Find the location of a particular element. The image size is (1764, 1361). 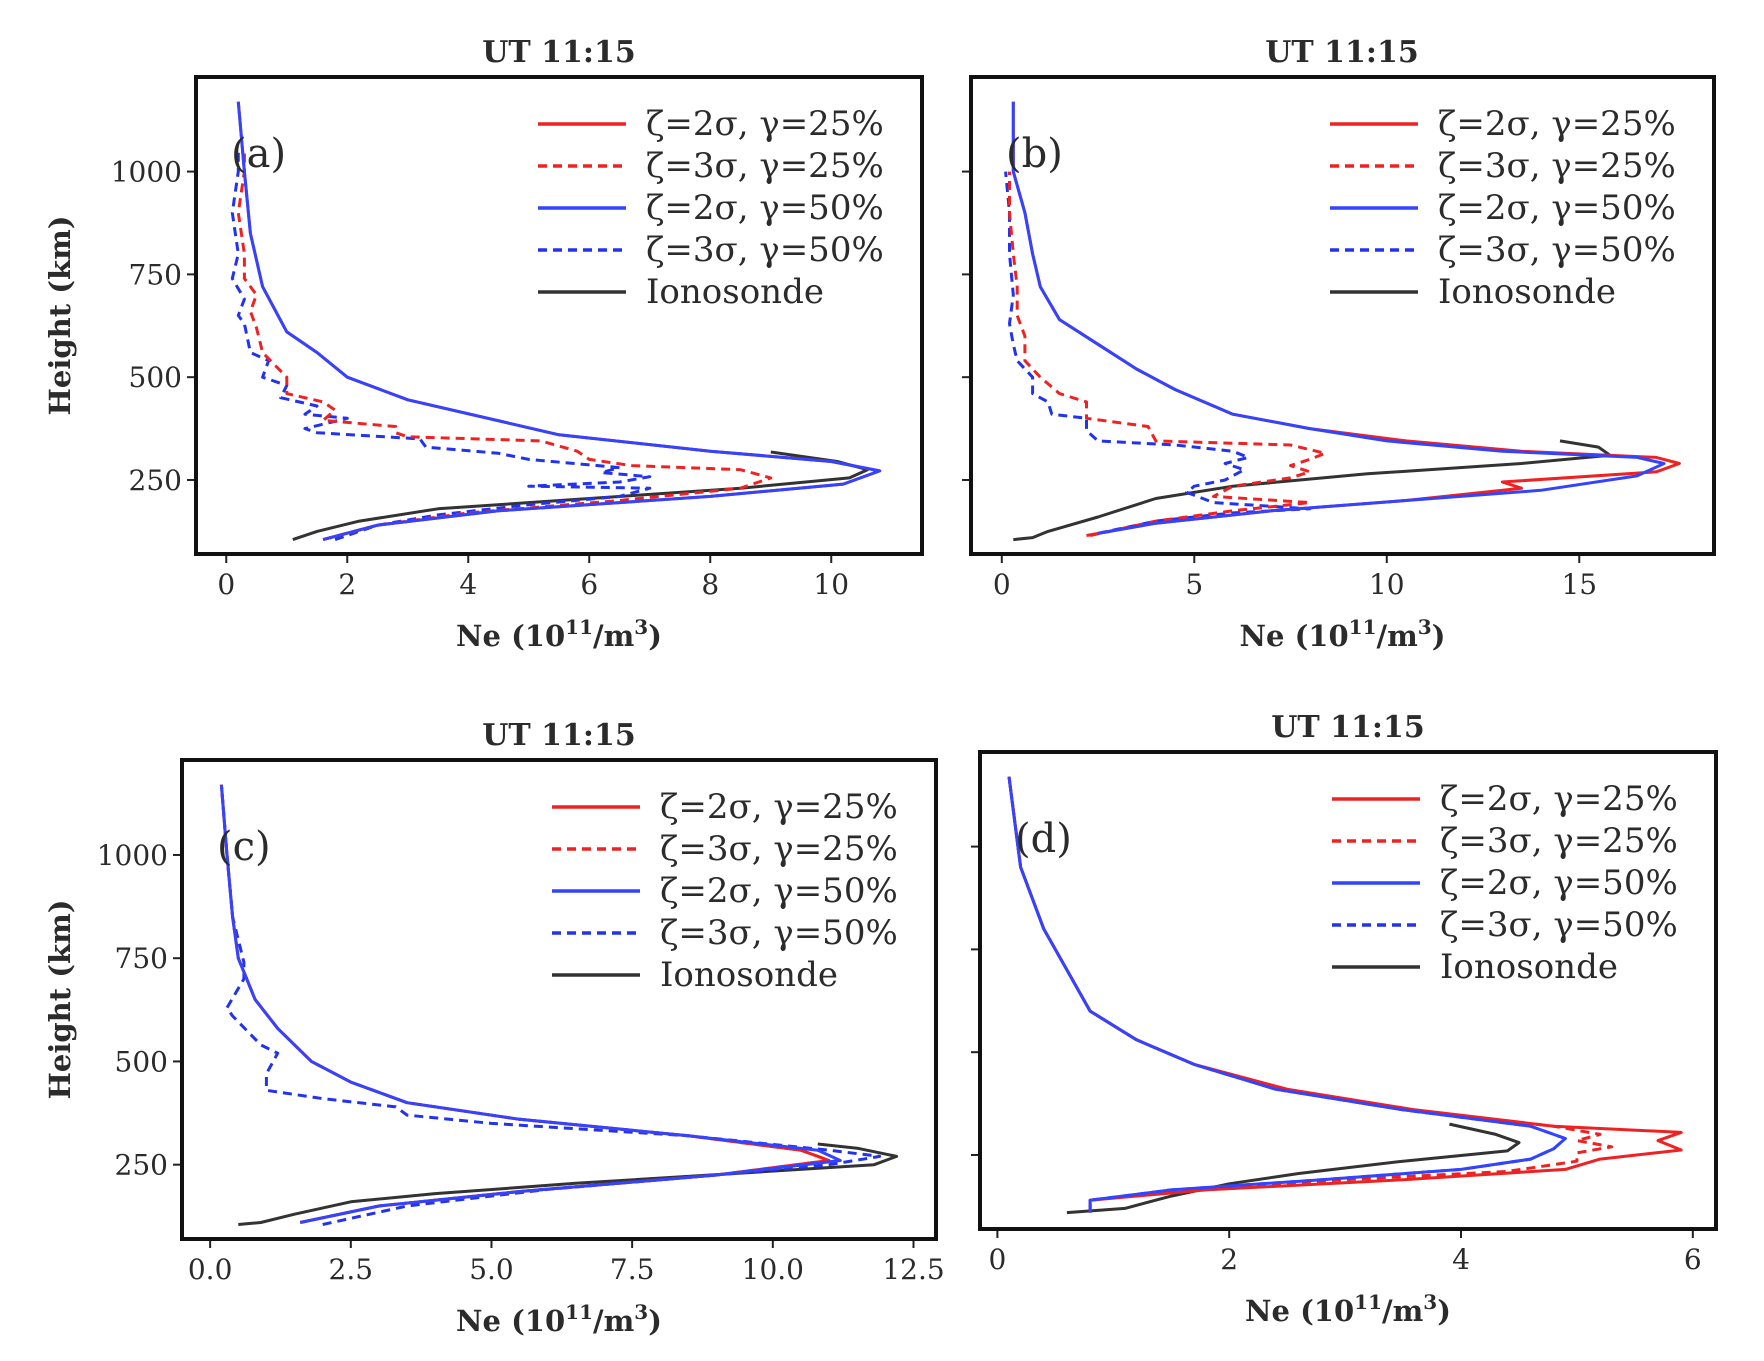

panel-label: (b) is located at coordinates (1034, 154).